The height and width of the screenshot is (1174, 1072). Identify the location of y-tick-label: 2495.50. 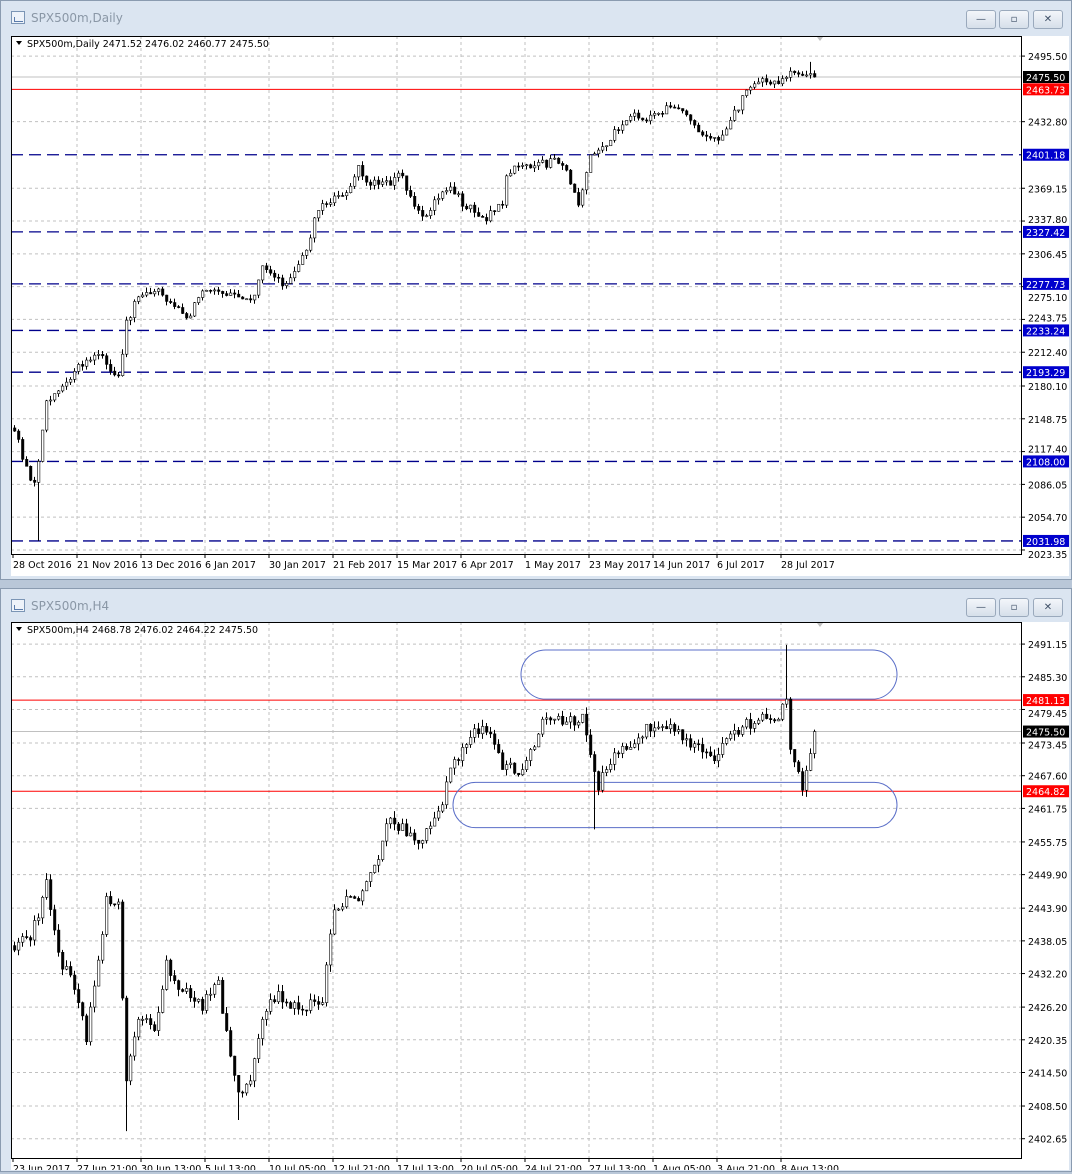
(1047, 57).